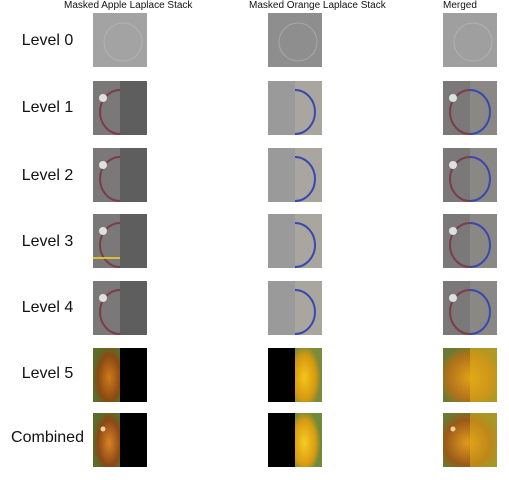 This screenshot has width=509, height=480. I want to click on column-header-orange: Masked Orange Laplace Stack, so click(317, 5).